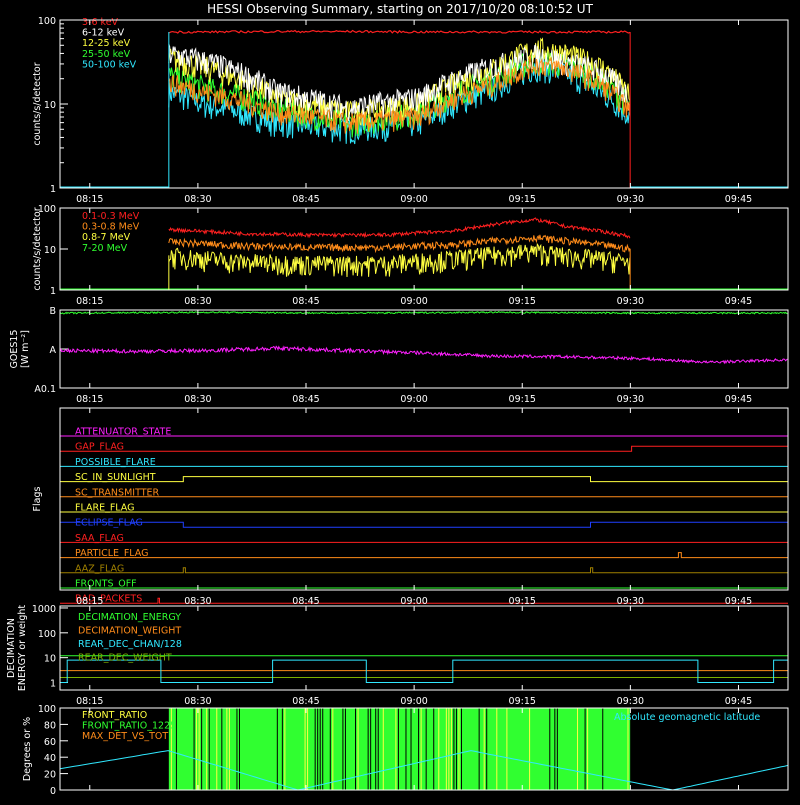  What do you see at coordinates (109, 523) in the screenshot?
I see `flag-label: ECLIPSE_FLAG` at bounding box center [109, 523].